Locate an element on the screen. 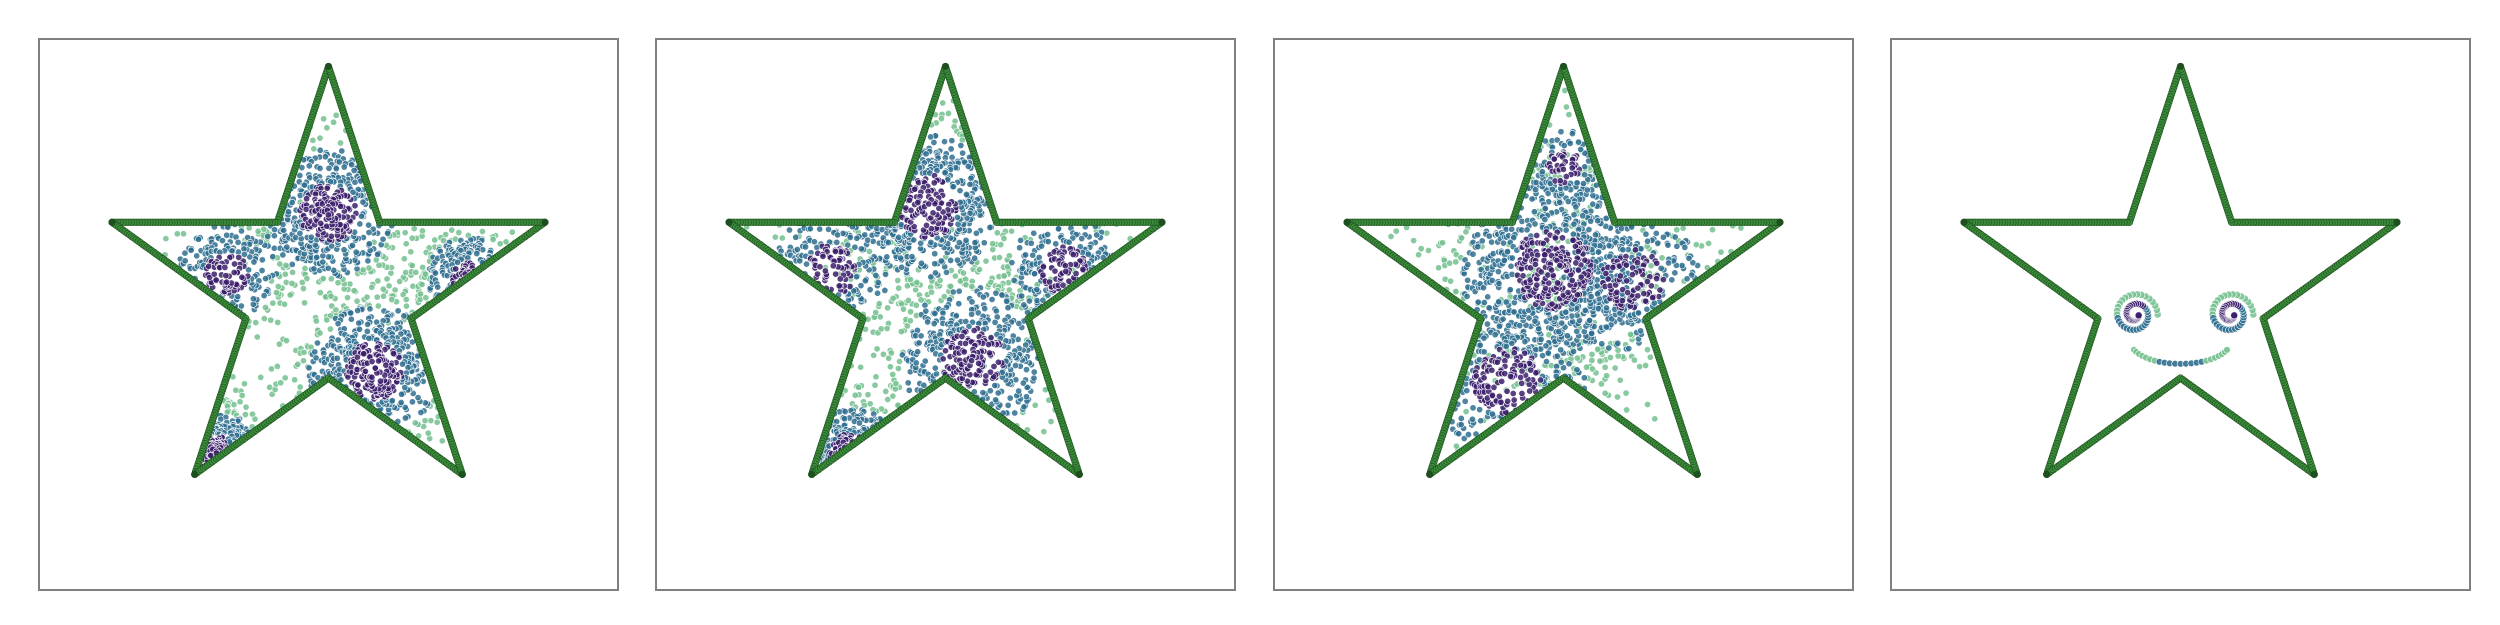 The height and width of the screenshot is (625, 2500). outline-vertex is located at coordinates (545, 222).